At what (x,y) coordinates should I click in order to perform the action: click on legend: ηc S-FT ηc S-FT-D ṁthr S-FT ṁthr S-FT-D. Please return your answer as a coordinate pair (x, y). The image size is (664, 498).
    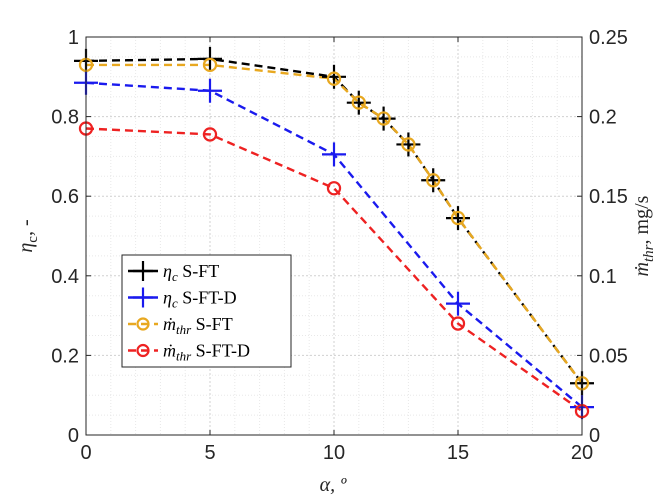
    Looking at the image, I should click on (206, 311).